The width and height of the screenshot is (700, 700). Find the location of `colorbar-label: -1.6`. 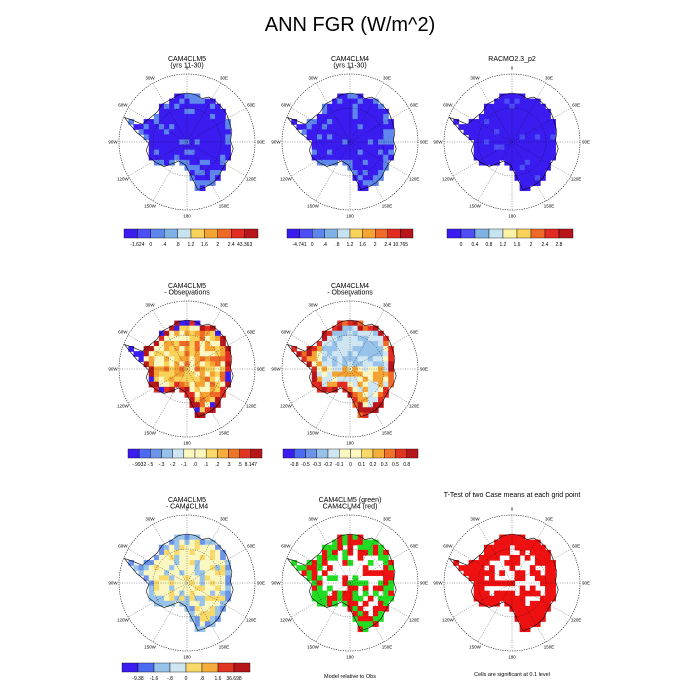

colorbar-label: -1.6 is located at coordinates (154, 679).